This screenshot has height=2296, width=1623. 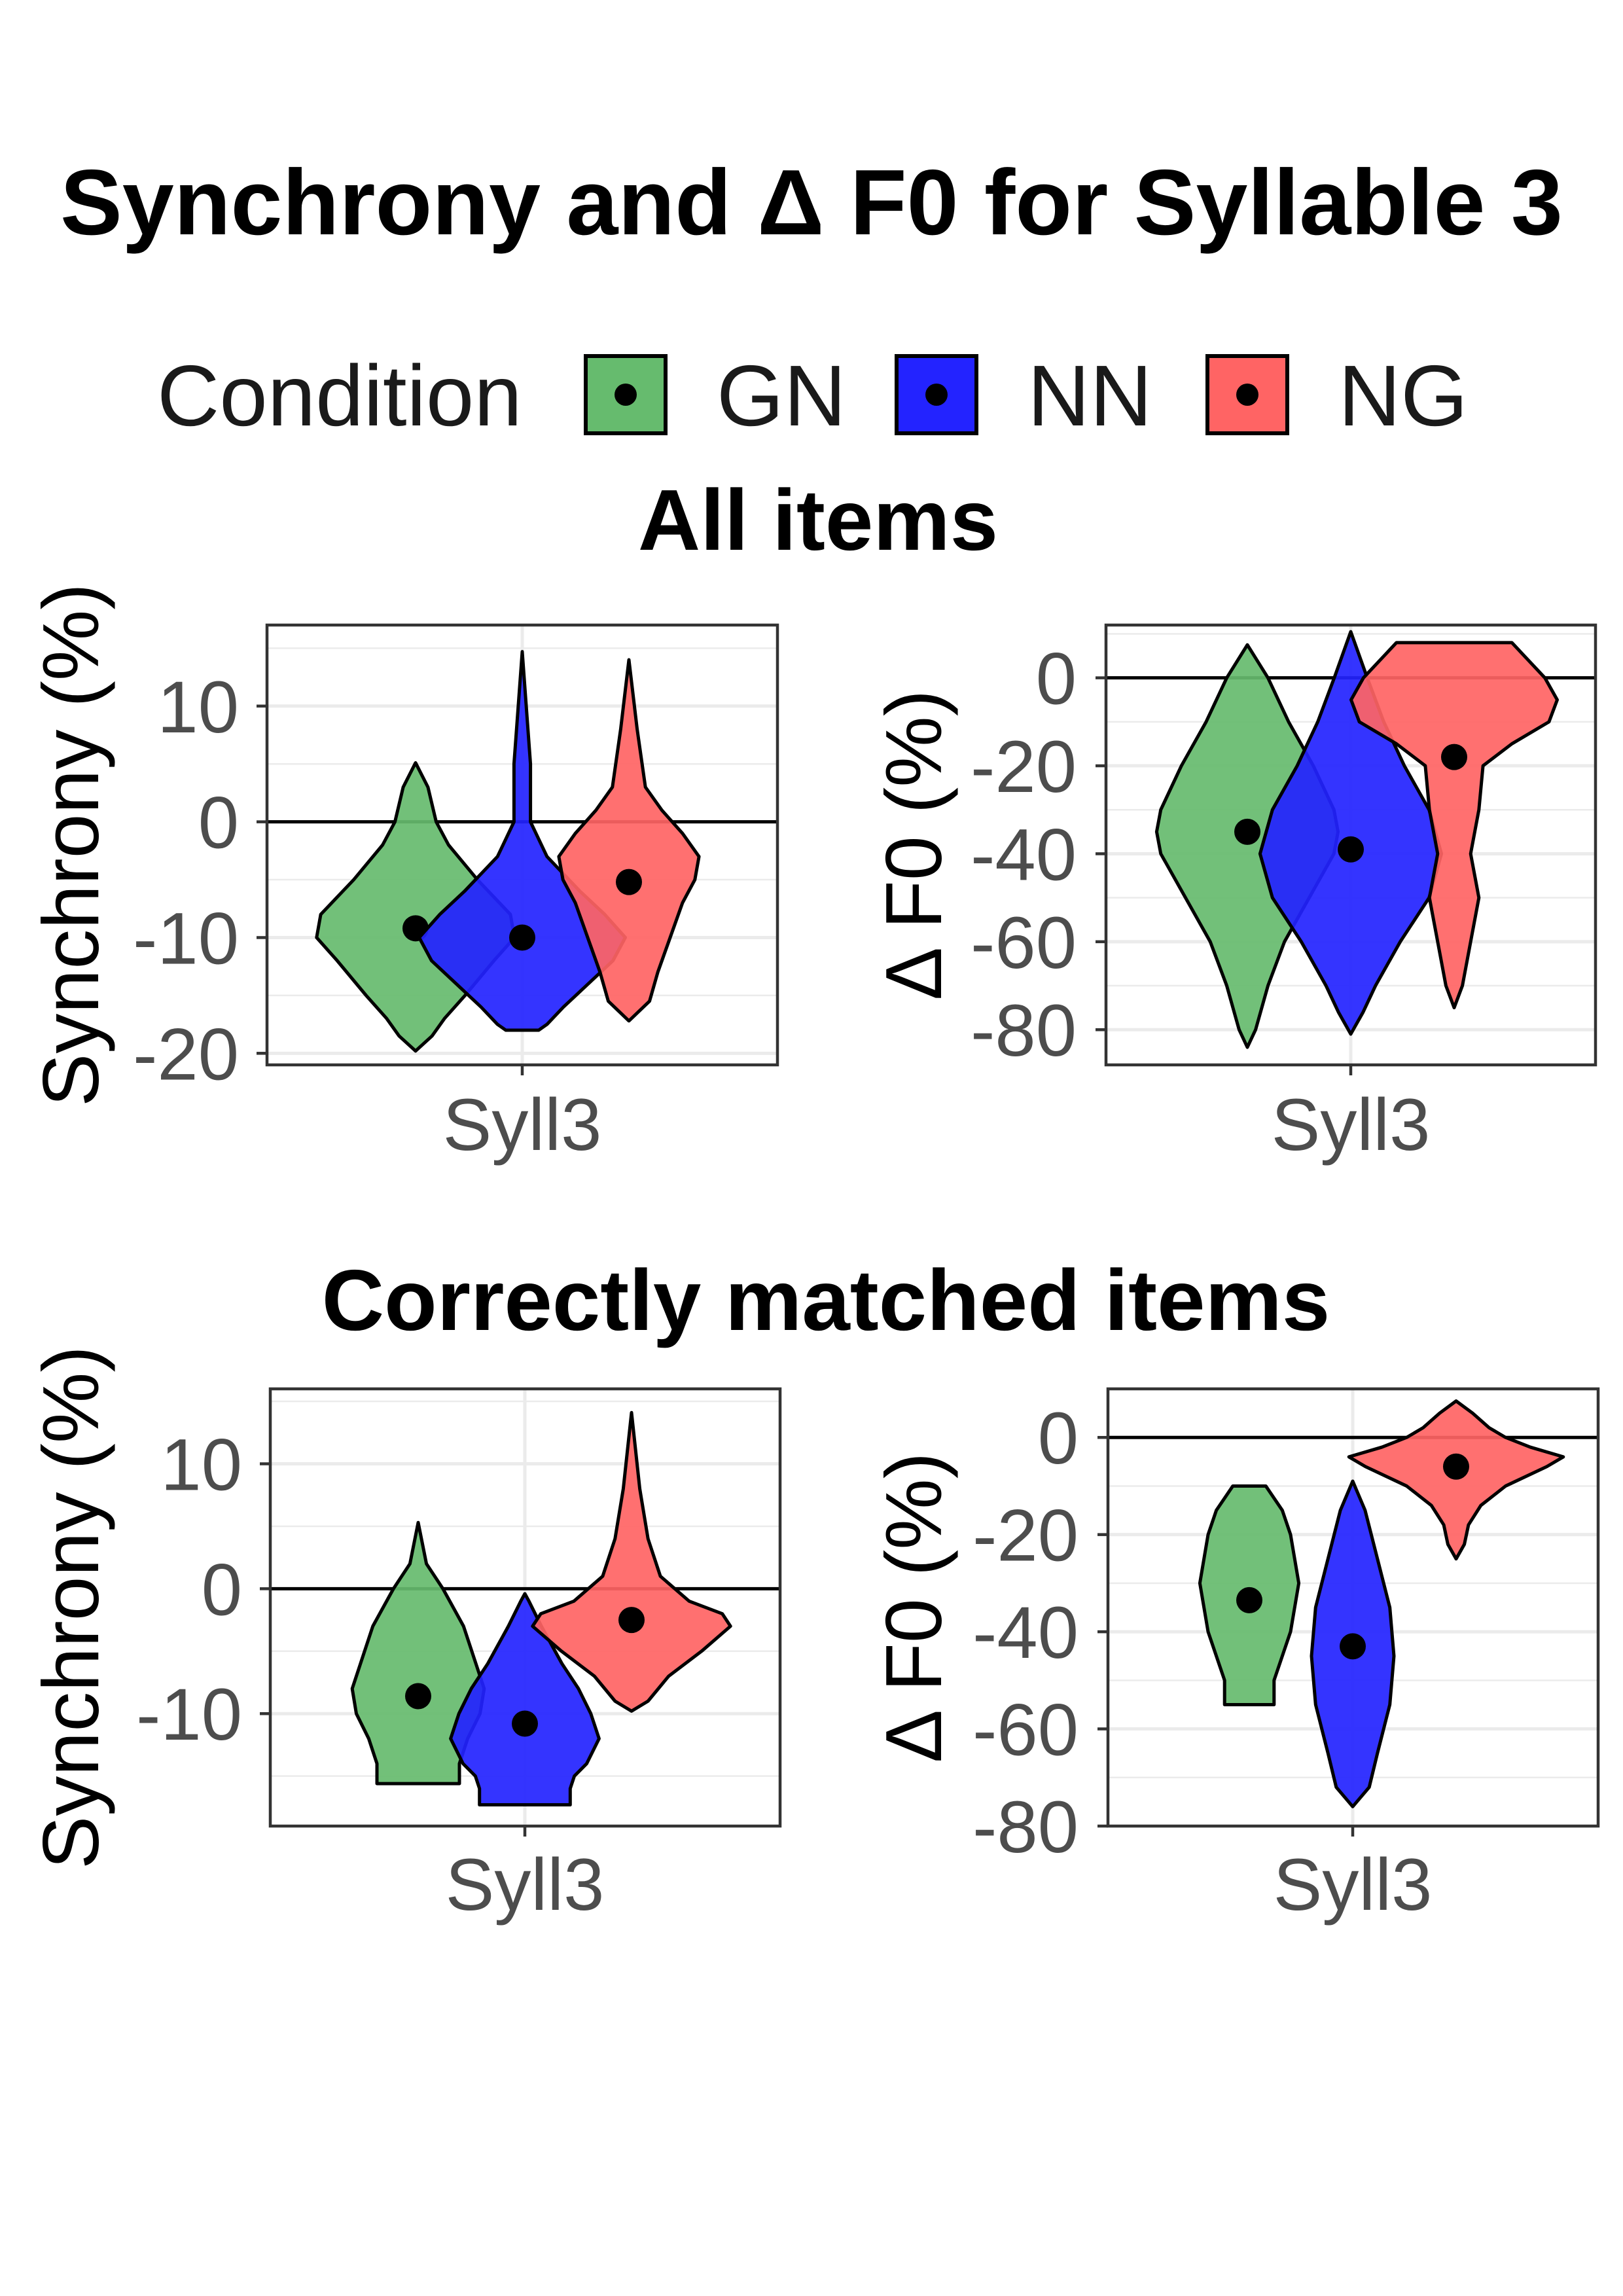 I want to click on legend-key-ng, so click(x=1247, y=394).